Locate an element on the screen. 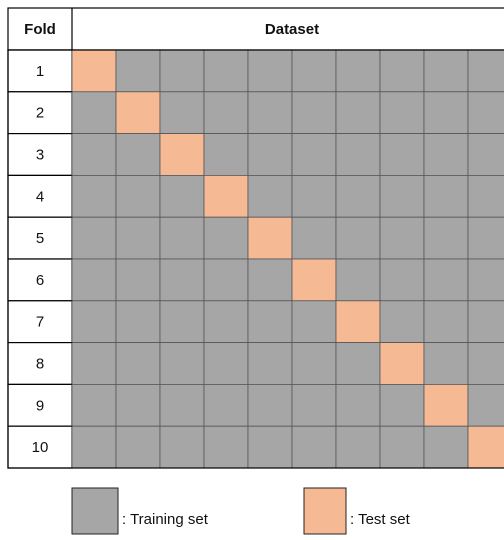  training-legend-label: : Training set is located at coordinates (165, 519).